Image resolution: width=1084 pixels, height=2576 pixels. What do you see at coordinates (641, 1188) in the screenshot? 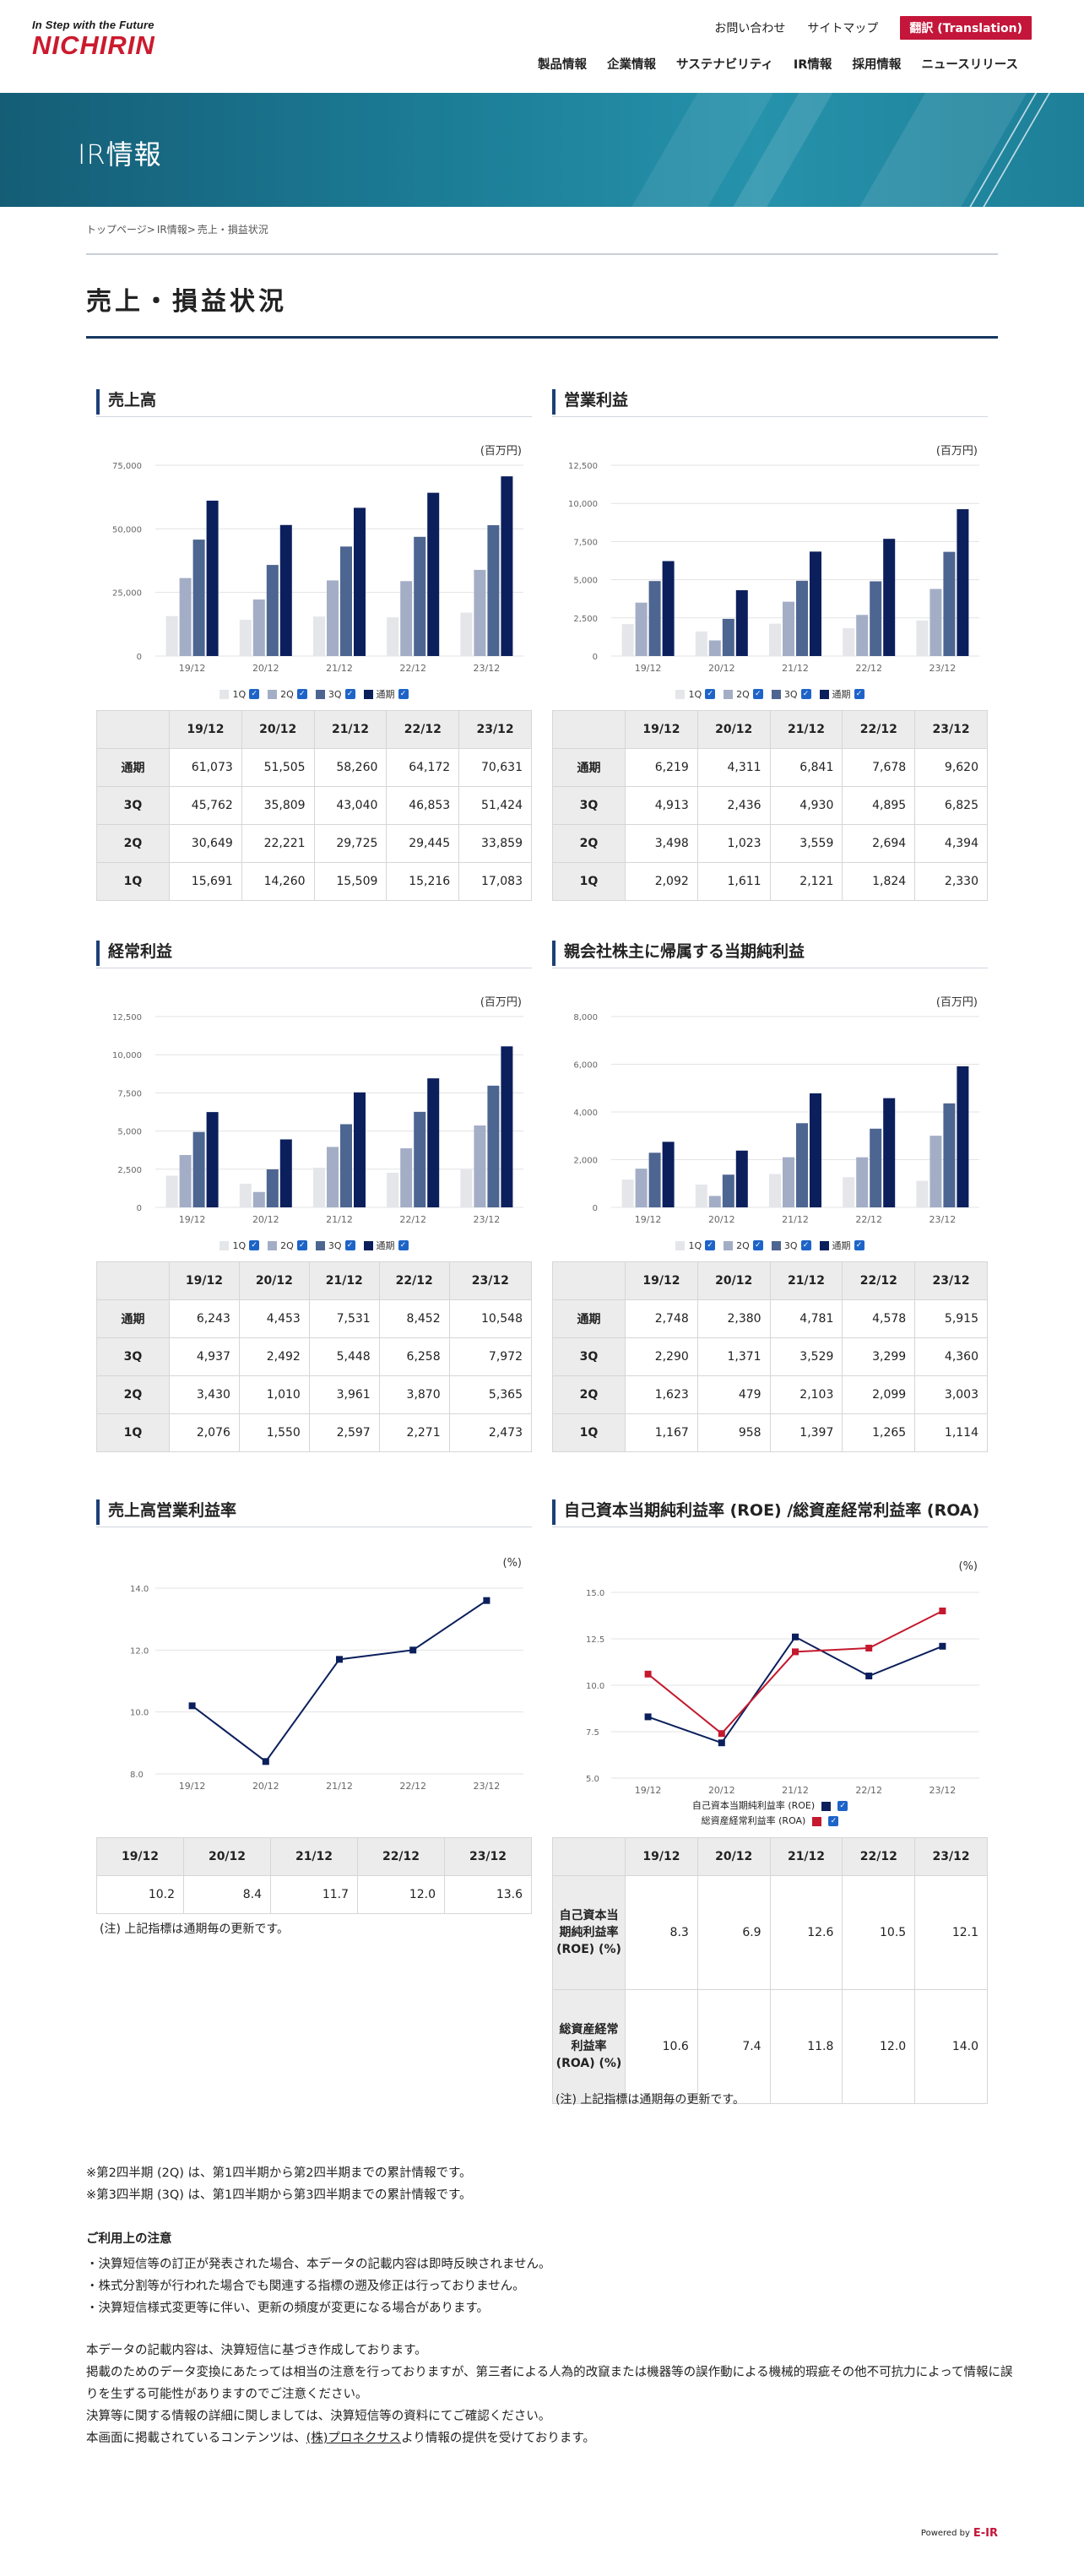
I see `bar-2Q-19/12` at bounding box center [641, 1188].